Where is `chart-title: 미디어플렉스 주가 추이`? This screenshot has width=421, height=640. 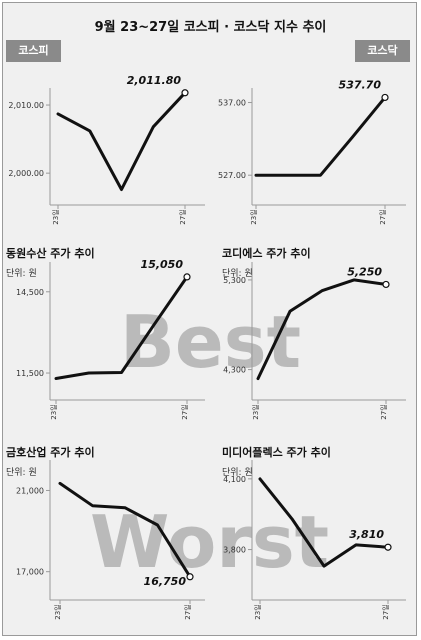
chart-title: 미디어플렉스 주가 추이 is located at coordinates (276, 452).